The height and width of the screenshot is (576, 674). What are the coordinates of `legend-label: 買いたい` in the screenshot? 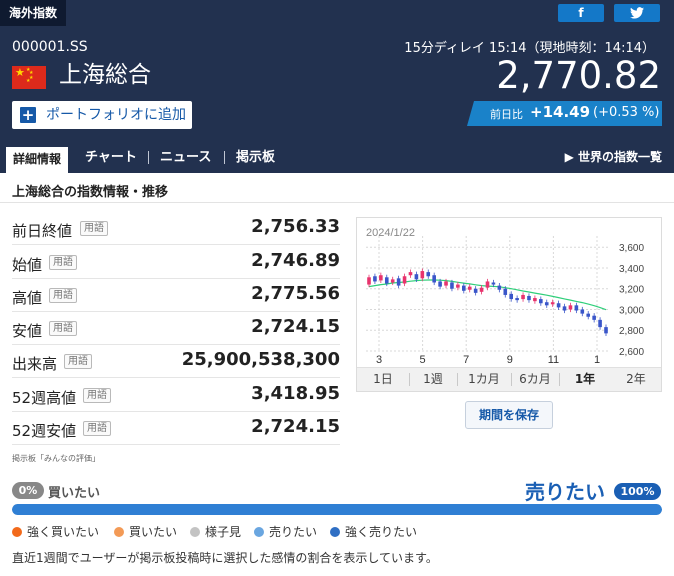 It's located at (153, 532).